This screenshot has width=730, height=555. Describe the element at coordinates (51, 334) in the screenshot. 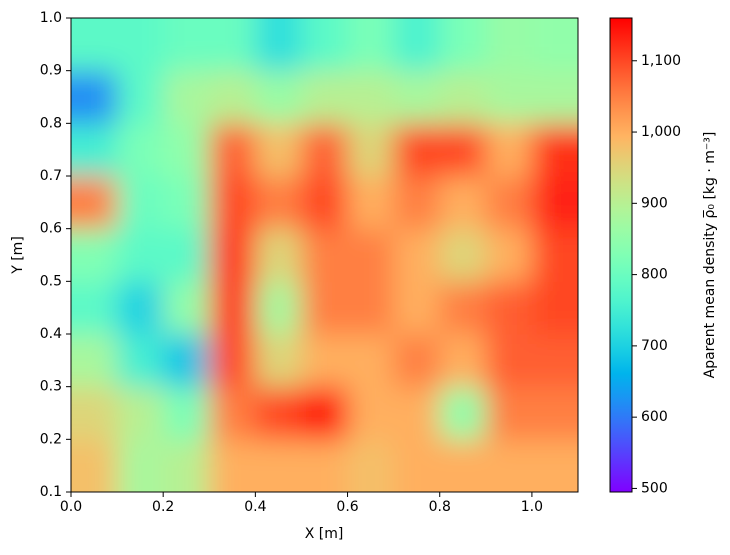

I see `y-tick-label: 0.4` at that location.